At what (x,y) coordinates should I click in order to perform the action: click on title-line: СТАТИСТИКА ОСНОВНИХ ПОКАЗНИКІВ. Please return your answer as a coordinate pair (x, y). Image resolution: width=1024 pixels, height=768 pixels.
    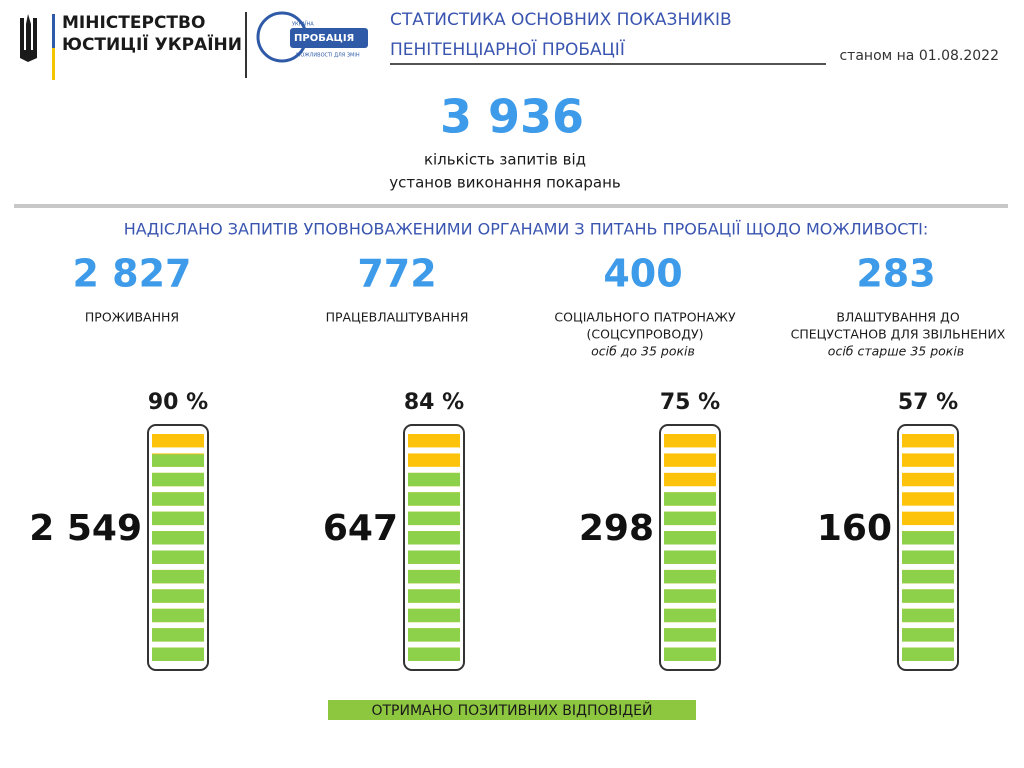
    Looking at the image, I should click on (561, 20).